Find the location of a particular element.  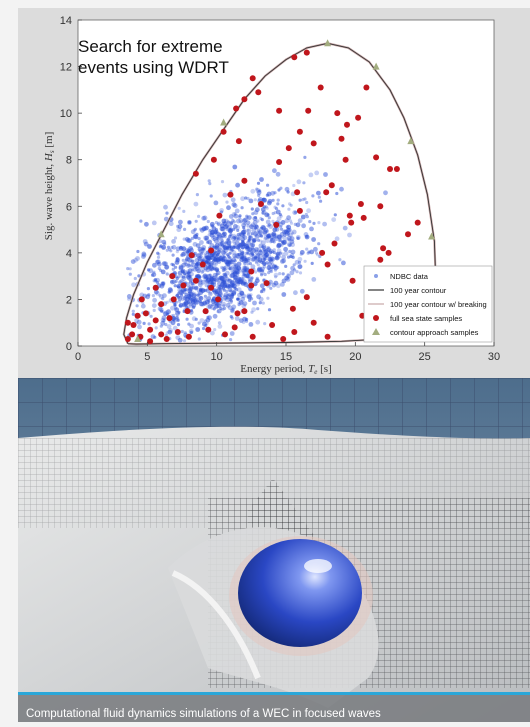

caption-bar is located at coordinates (274, 708).